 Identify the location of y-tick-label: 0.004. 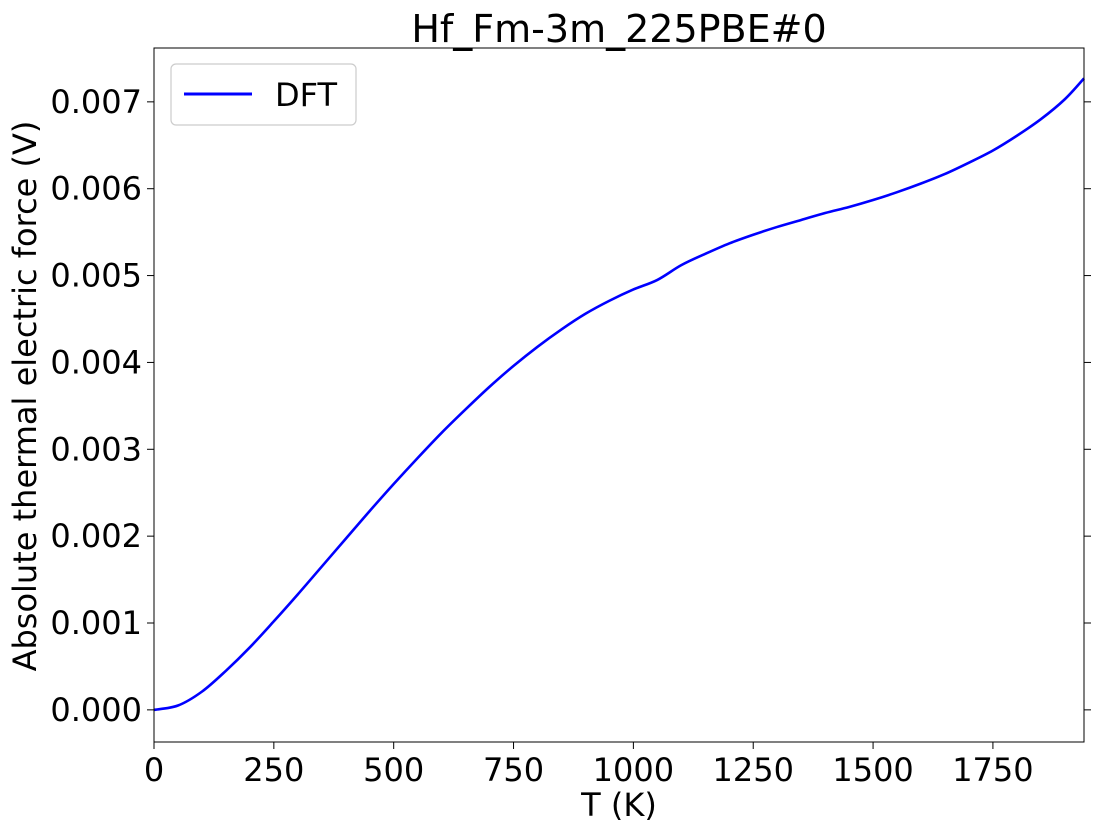
(96, 362).